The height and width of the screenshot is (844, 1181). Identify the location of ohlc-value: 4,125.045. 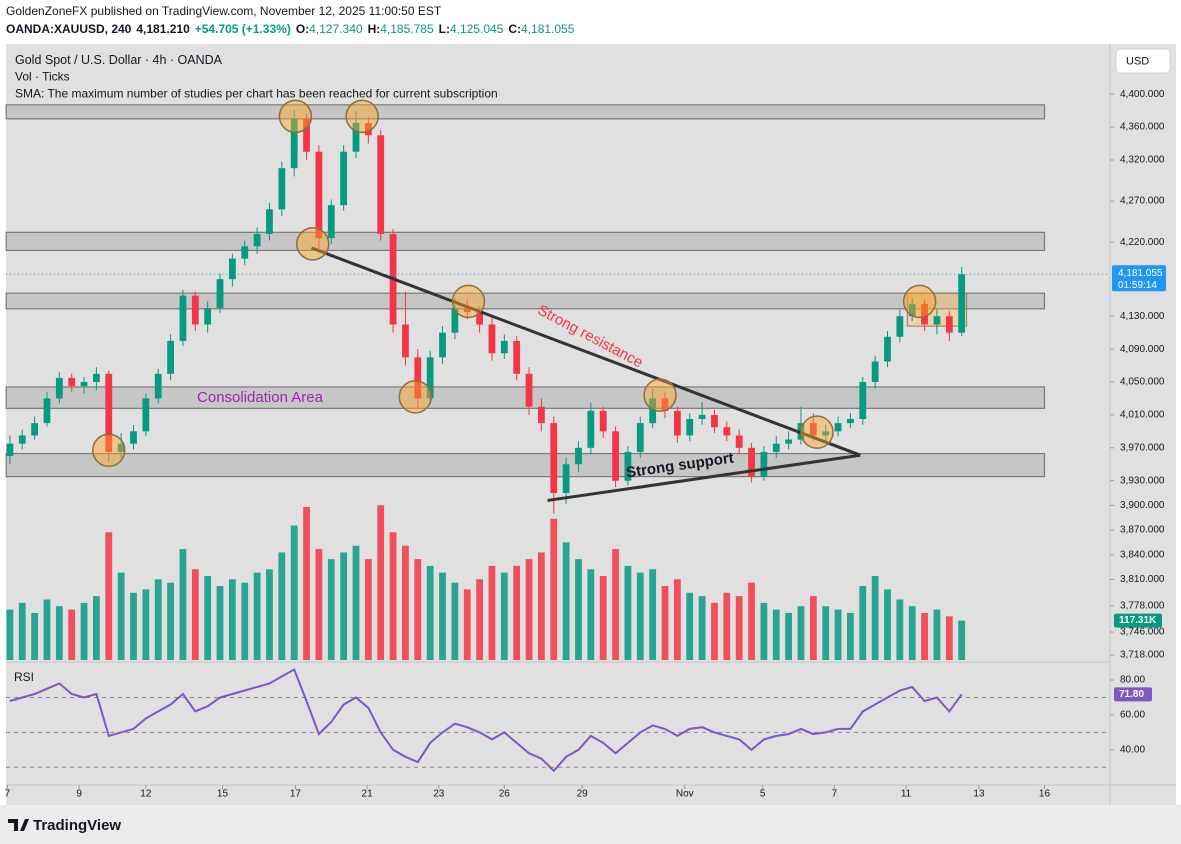
(477, 29).